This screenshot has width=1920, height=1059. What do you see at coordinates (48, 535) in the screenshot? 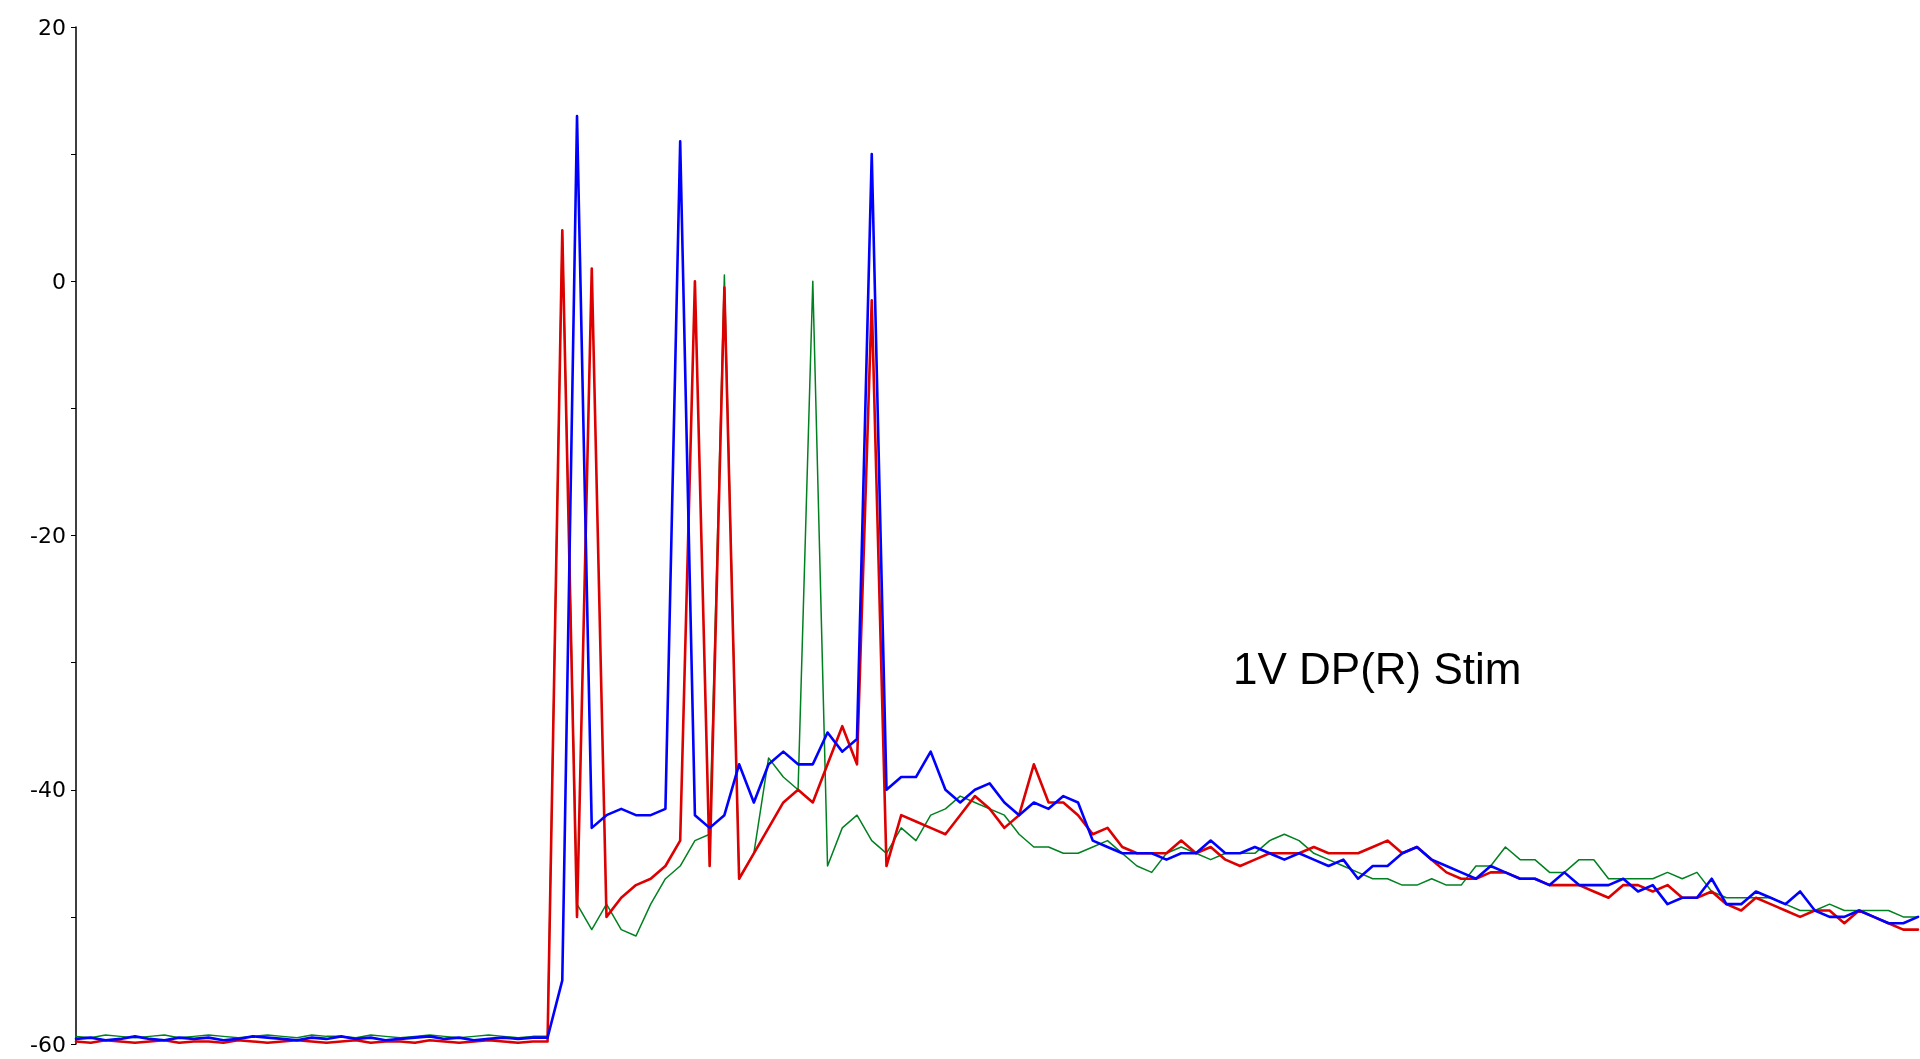
I see `y-tick-label: -20` at bounding box center [48, 535].